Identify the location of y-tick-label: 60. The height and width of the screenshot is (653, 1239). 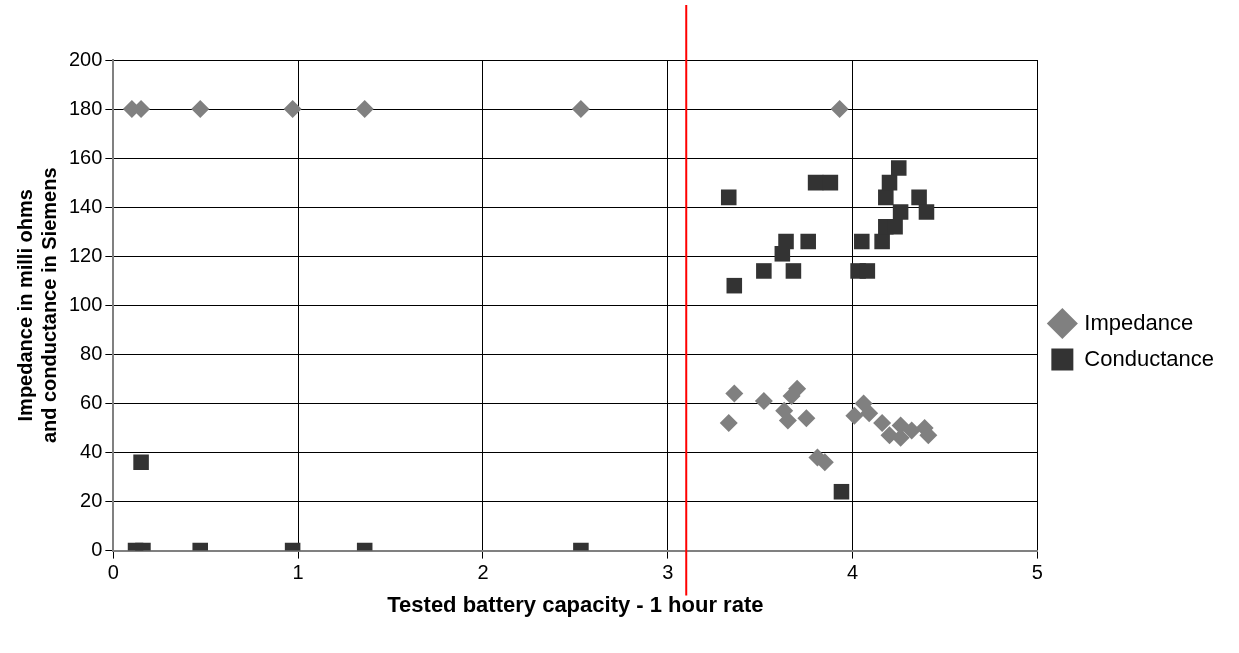
(91, 401).